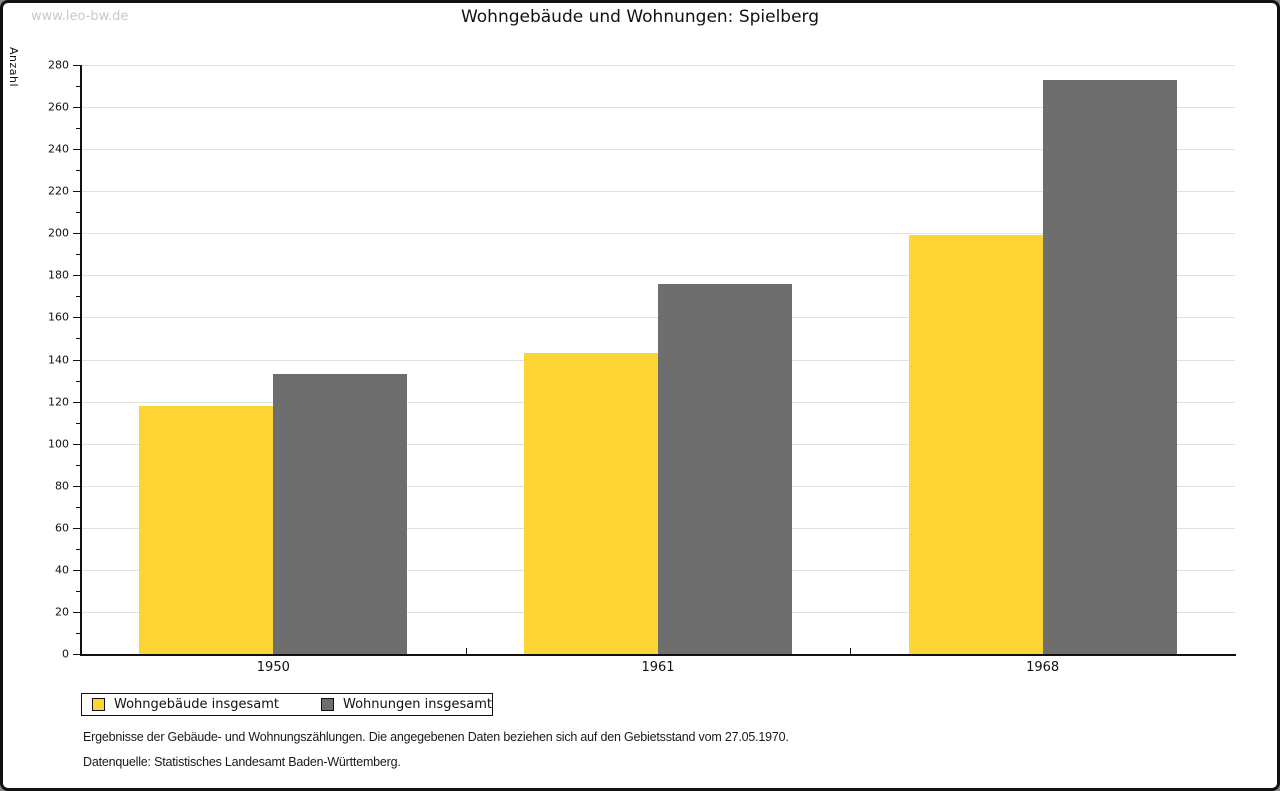 The width and height of the screenshot is (1280, 791). What do you see at coordinates (62, 486) in the screenshot?
I see `y-tick-label-80: 80` at bounding box center [62, 486].